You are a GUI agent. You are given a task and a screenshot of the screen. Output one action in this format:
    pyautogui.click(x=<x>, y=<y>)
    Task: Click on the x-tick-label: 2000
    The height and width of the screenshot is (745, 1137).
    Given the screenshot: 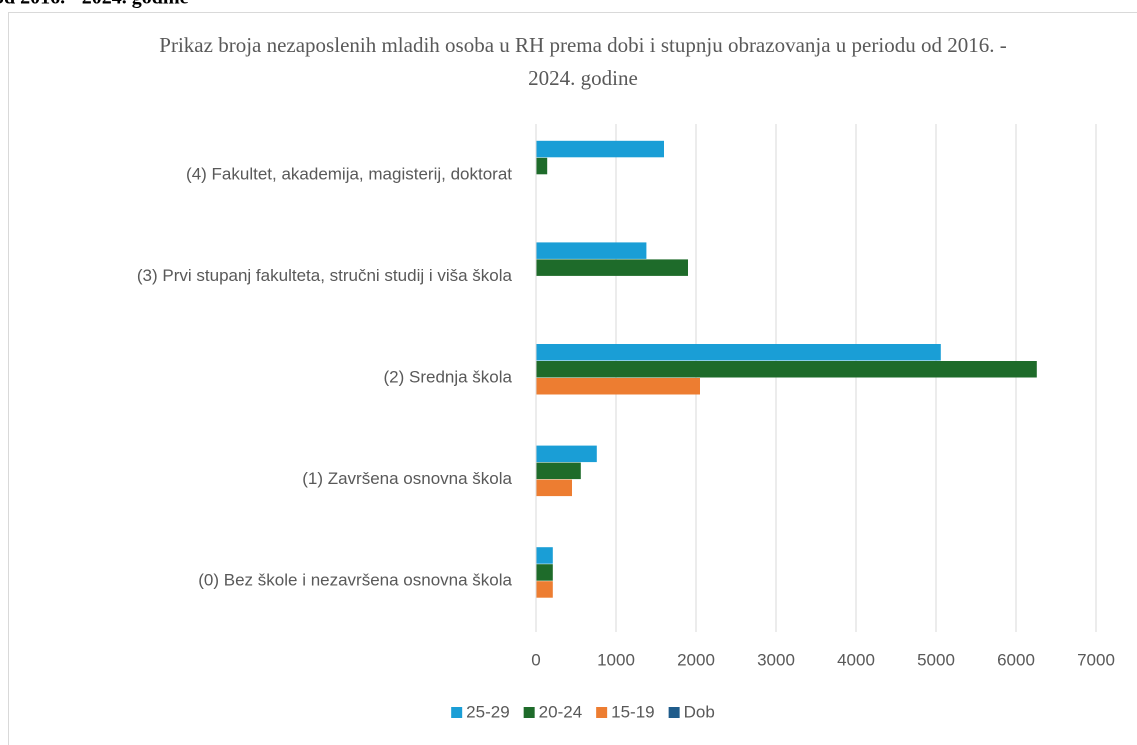 What is the action you would take?
    pyautogui.click(x=696, y=659)
    